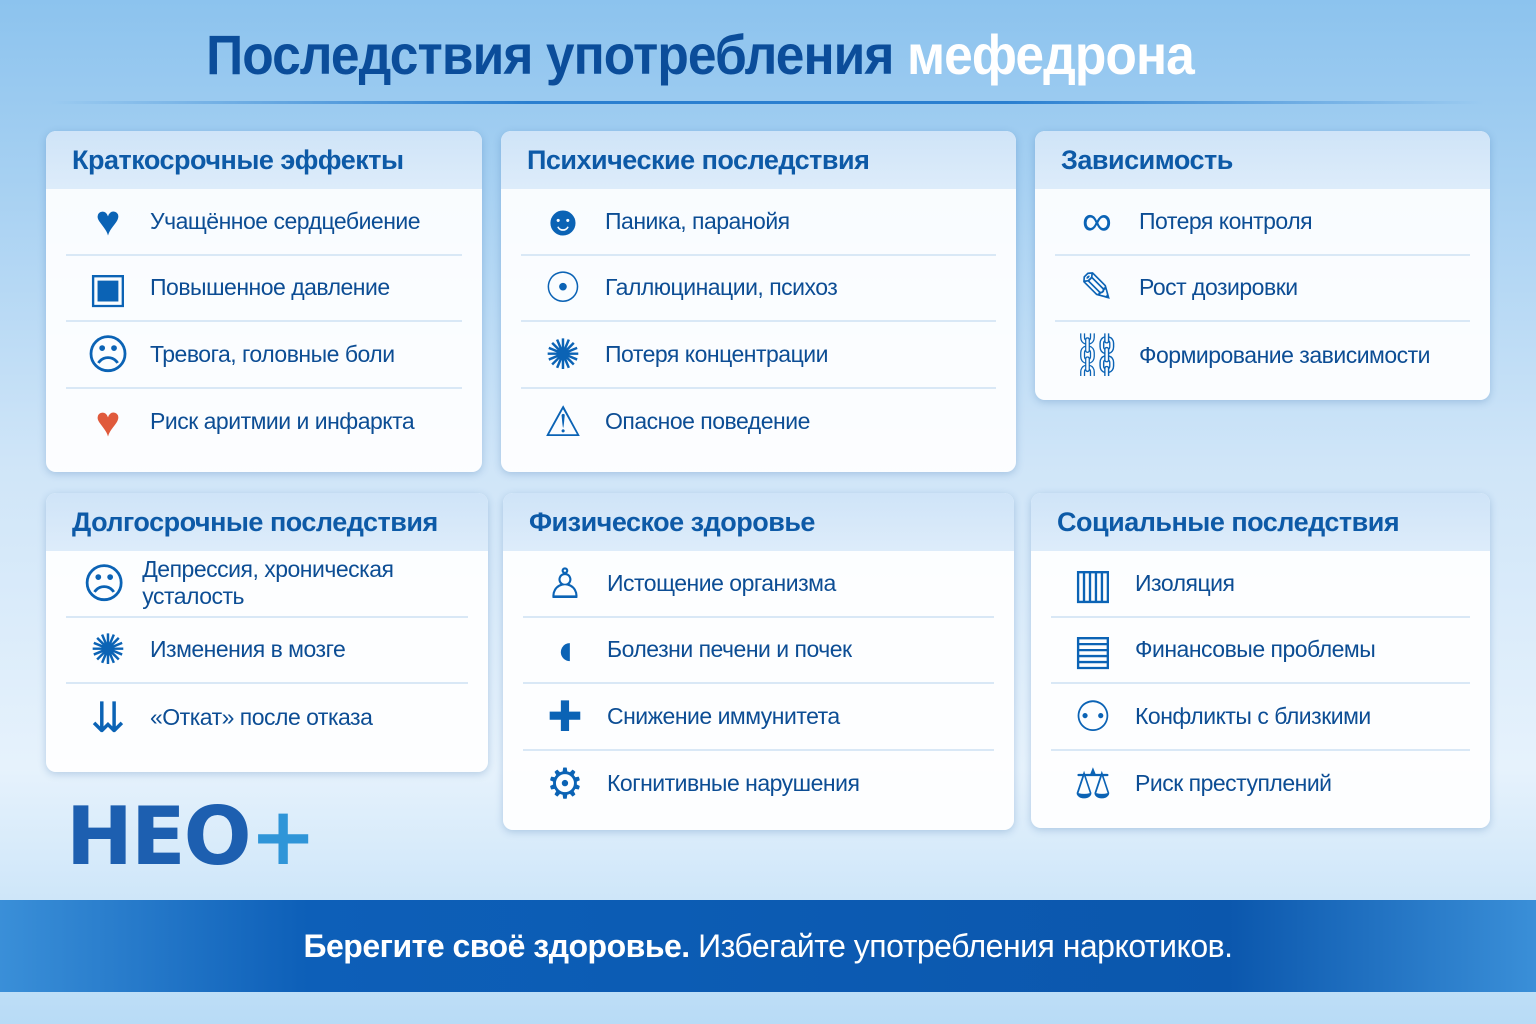 The width and height of the screenshot is (1536, 1024). What do you see at coordinates (248, 649) in the screenshot?
I see `item-label: Изменения в мозге` at bounding box center [248, 649].